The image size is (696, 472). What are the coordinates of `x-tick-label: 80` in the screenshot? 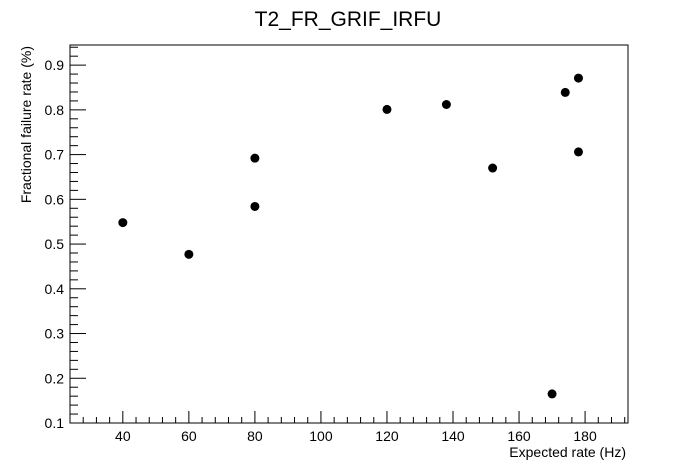 It's located at (255, 436).